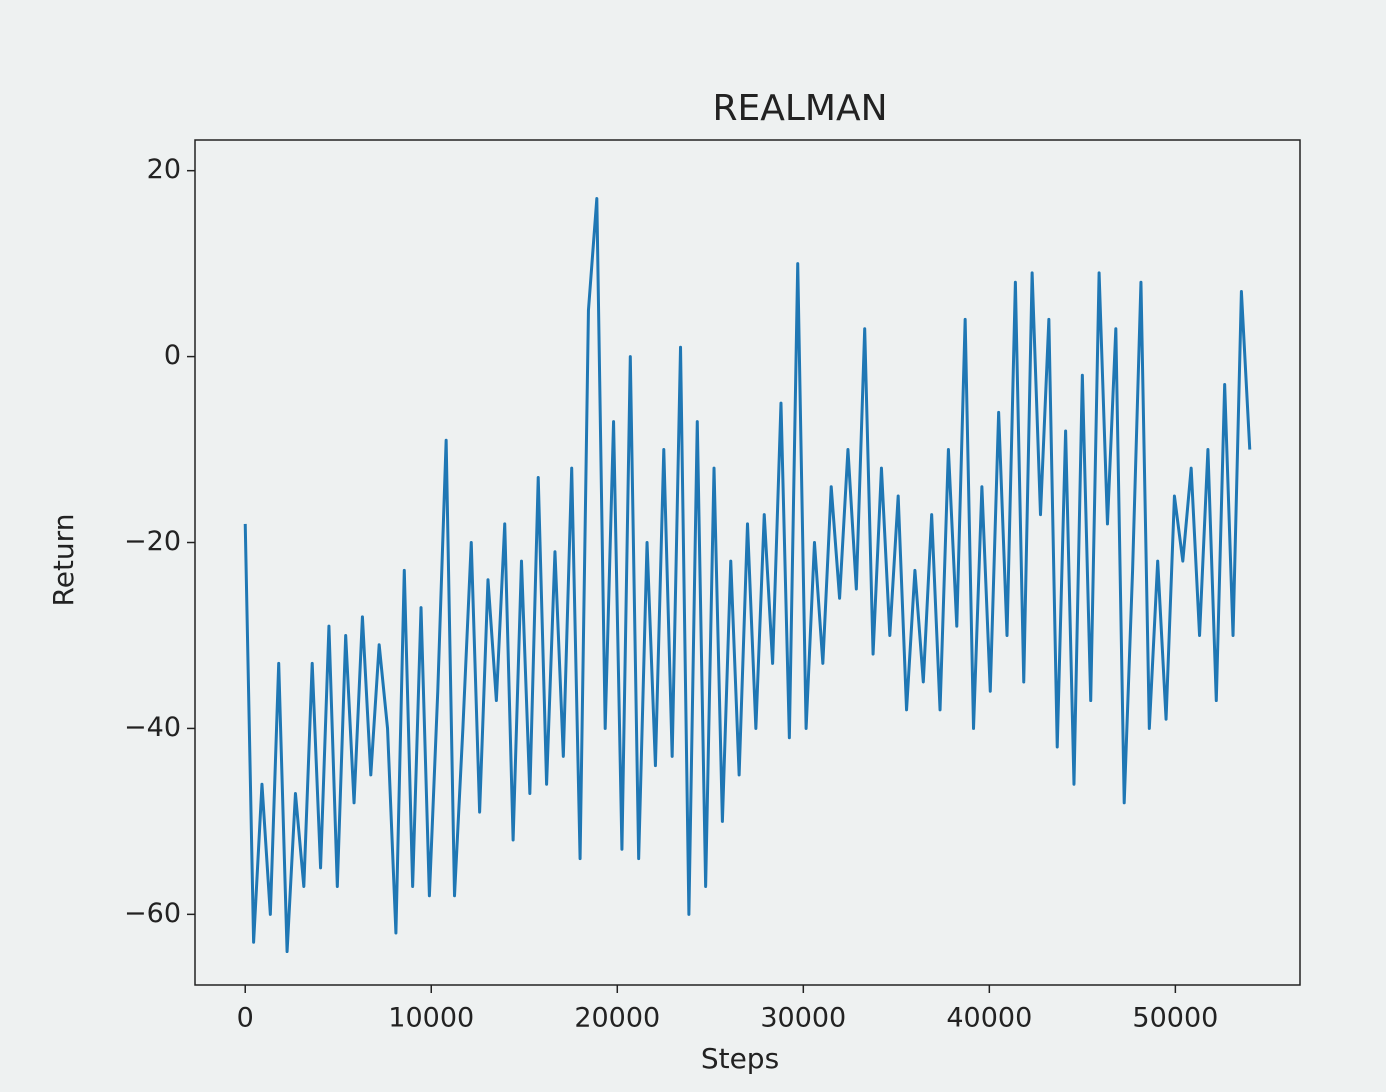  I want to click on chart-title: REALMAN, so click(799, 108).